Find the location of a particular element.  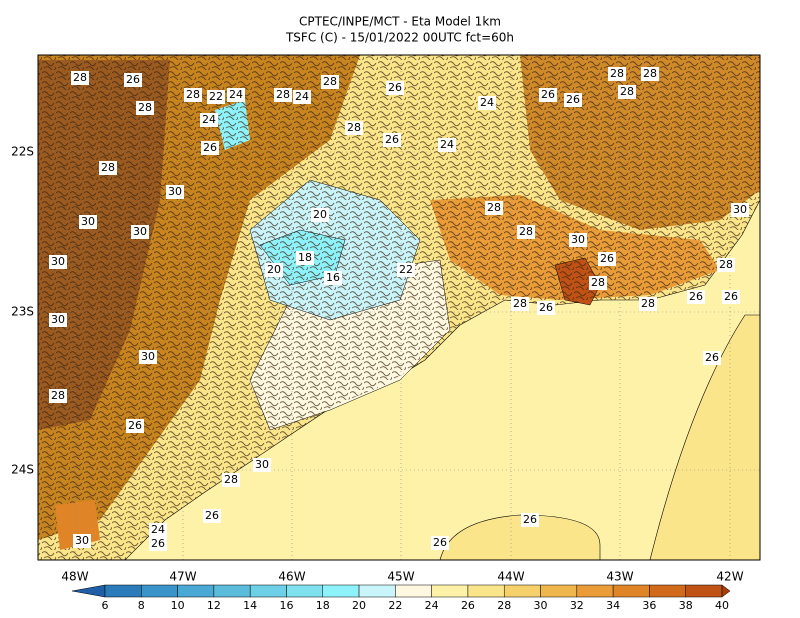

colorbar-tick-label: 12 is located at coordinates (214, 605).